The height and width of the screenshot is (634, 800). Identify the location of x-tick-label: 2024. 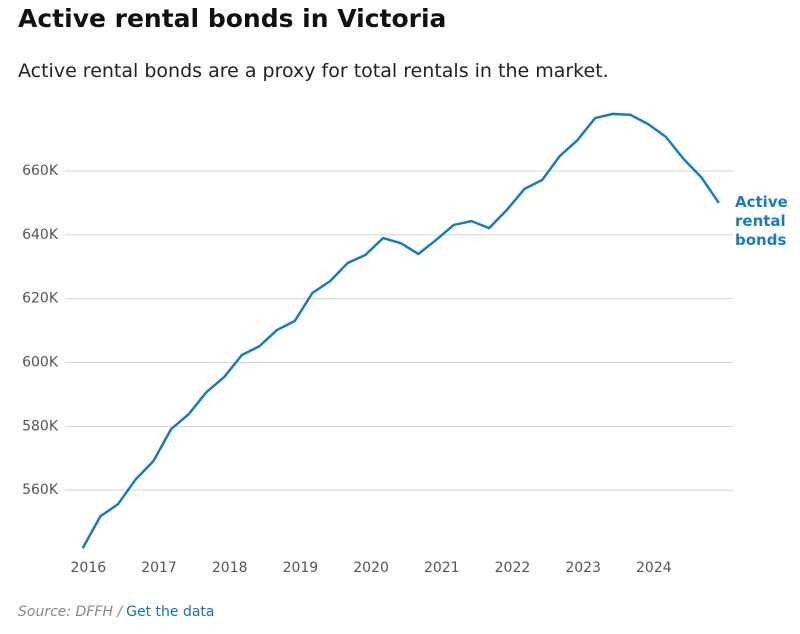
(654, 568).